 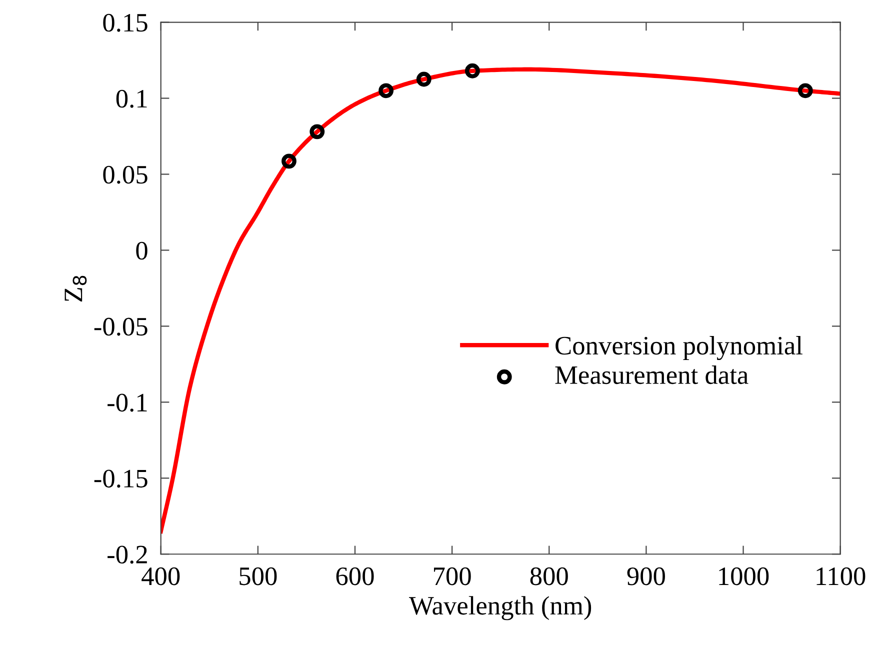 I want to click on y-tick-label: 0.05, so click(x=125, y=175).